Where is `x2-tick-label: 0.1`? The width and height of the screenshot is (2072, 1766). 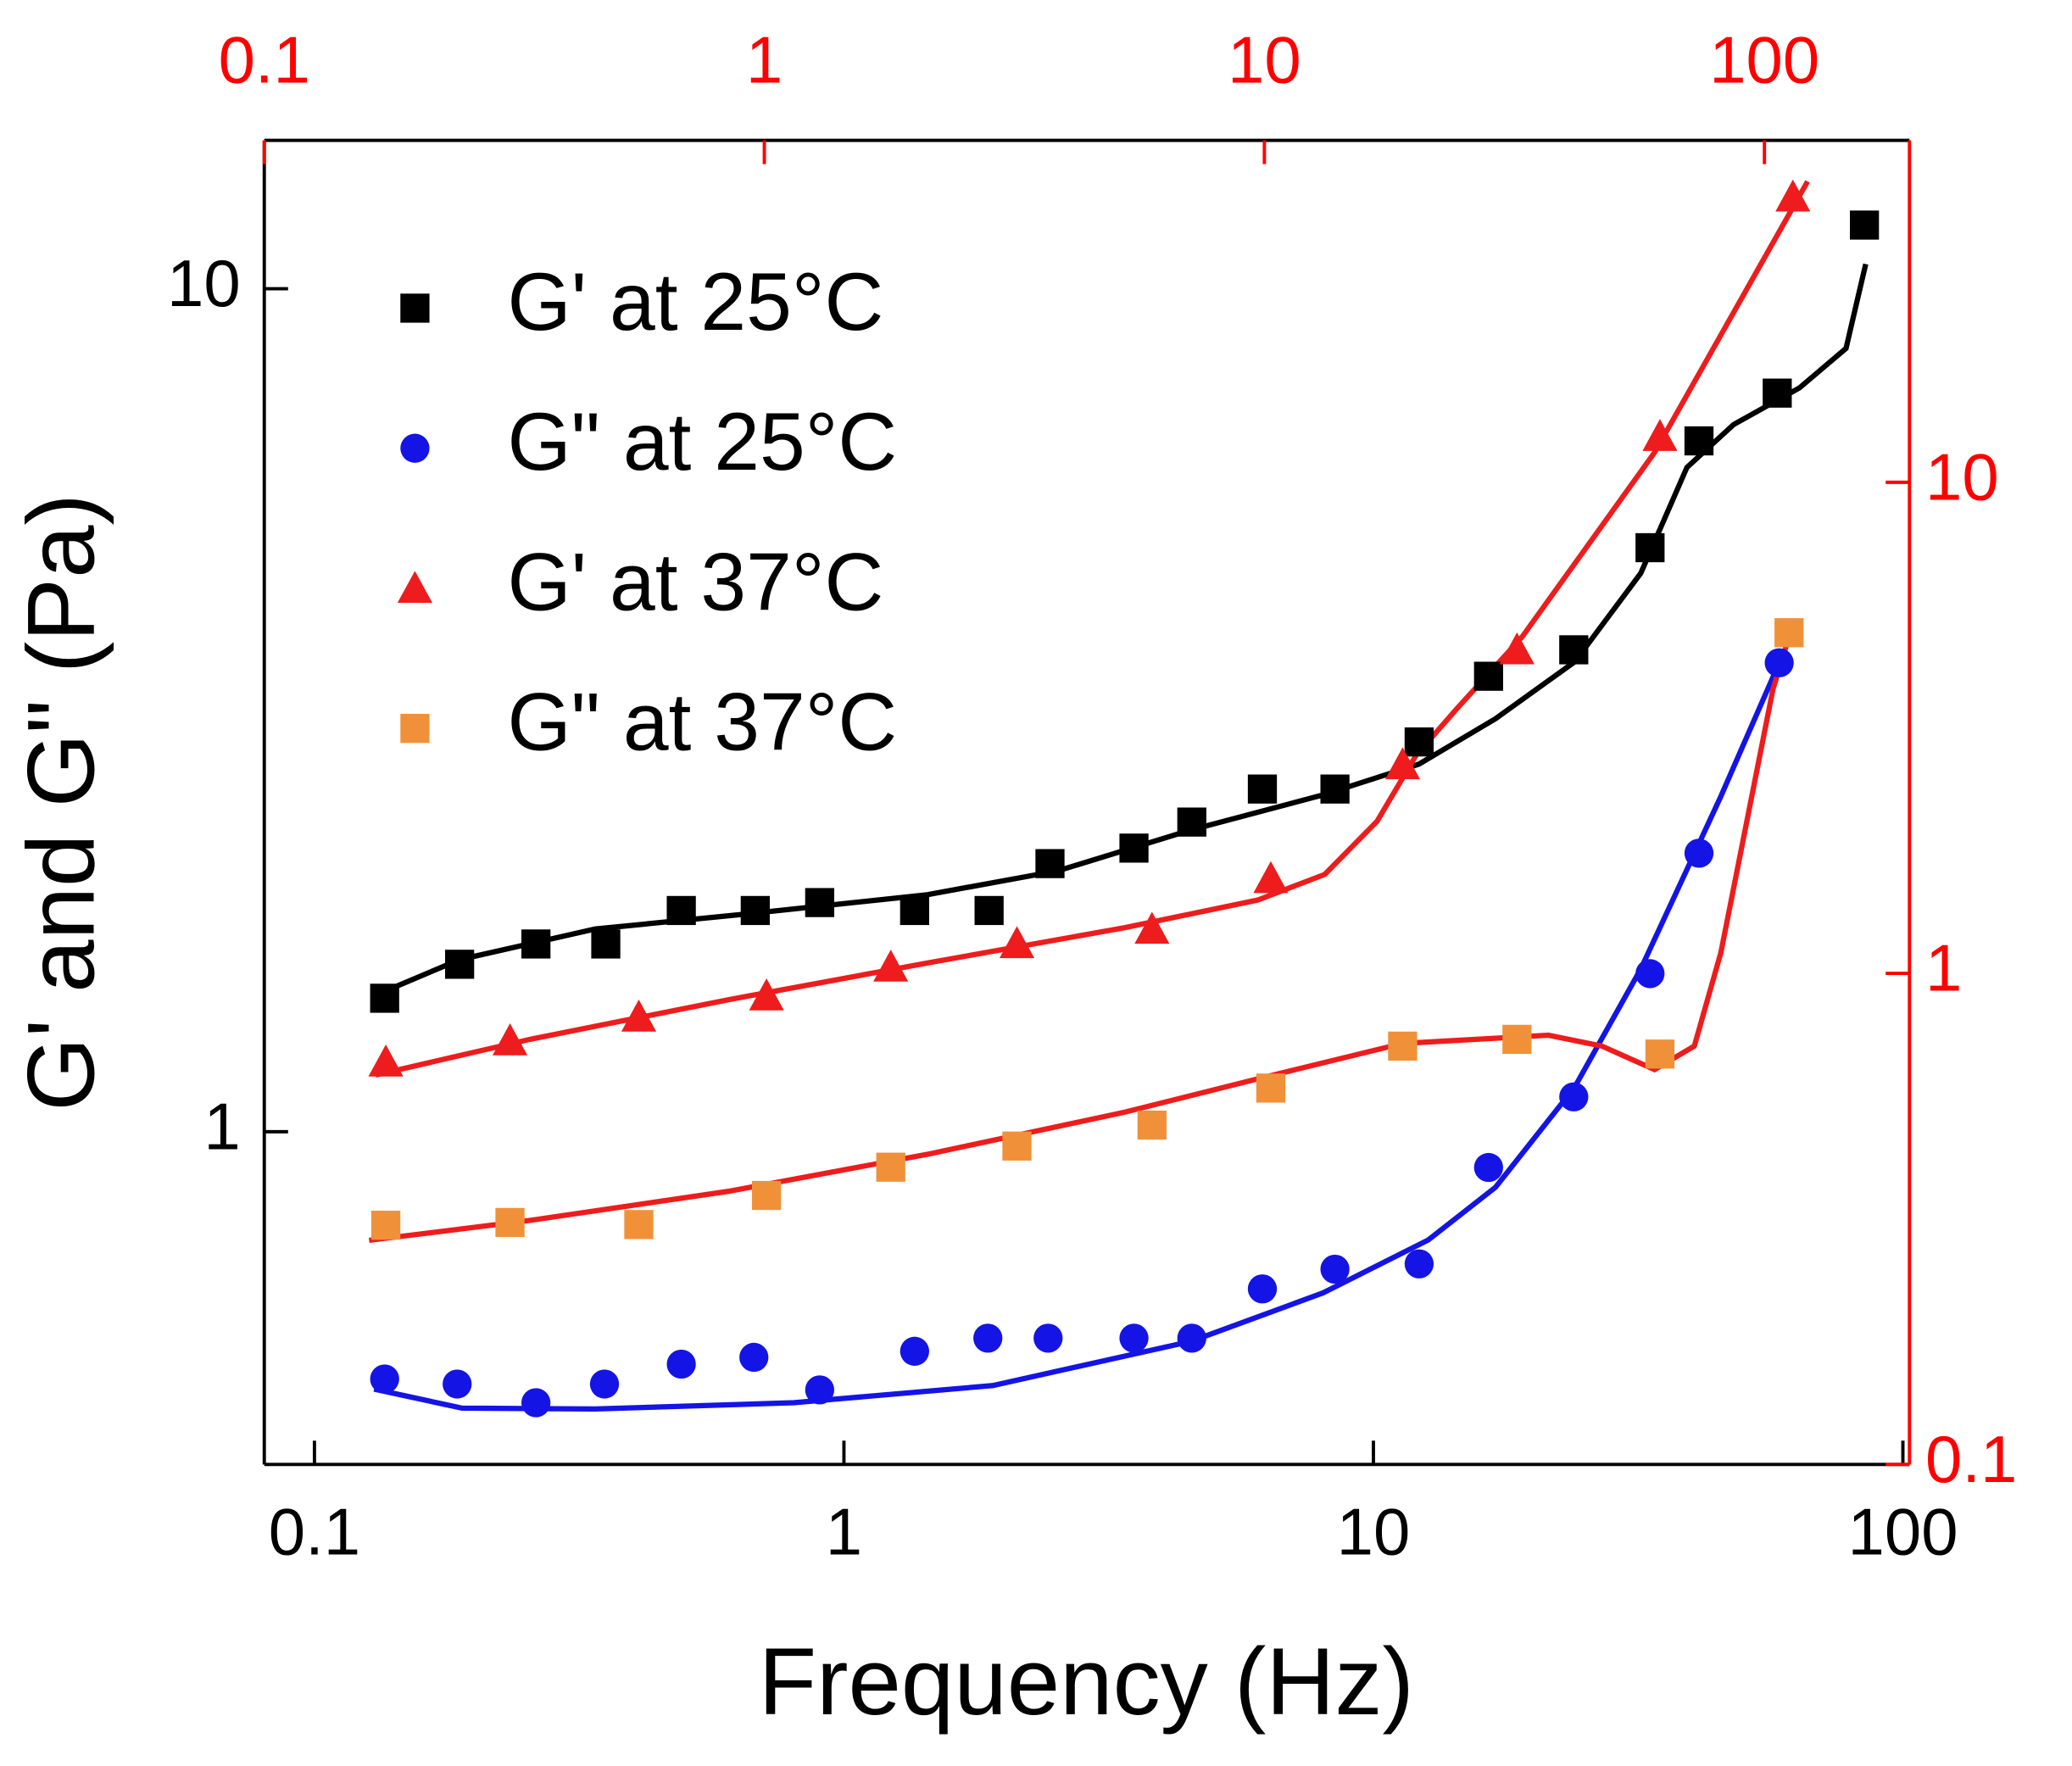
x2-tick-label: 0.1 is located at coordinates (264, 59).